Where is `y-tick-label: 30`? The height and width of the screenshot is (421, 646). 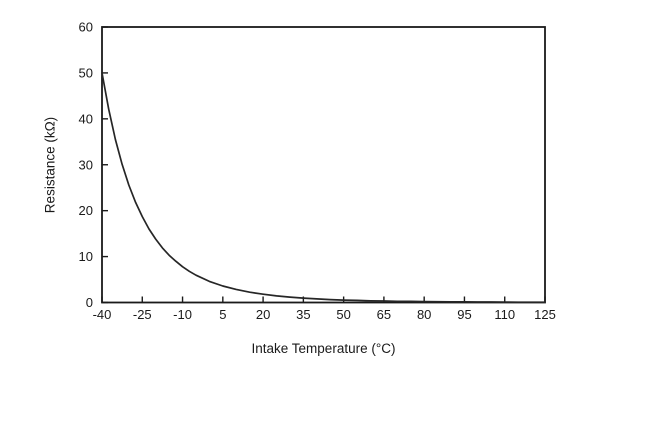
y-tick-label: 30 is located at coordinates (86, 164).